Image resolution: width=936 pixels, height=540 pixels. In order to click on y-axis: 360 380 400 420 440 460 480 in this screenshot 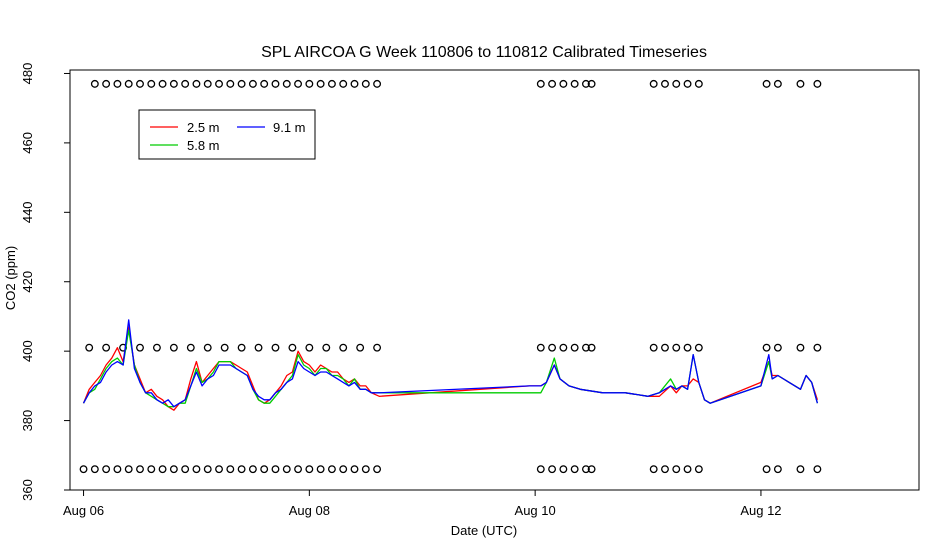, I will do `click(45, 282)`.